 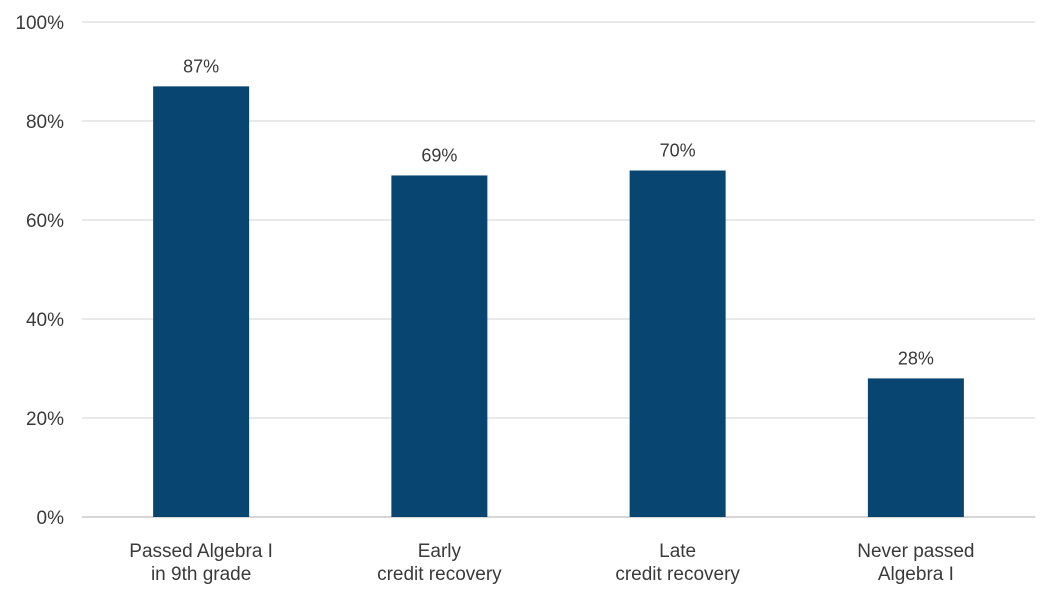 I want to click on y-tick-label: 80%, so click(x=45, y=122).